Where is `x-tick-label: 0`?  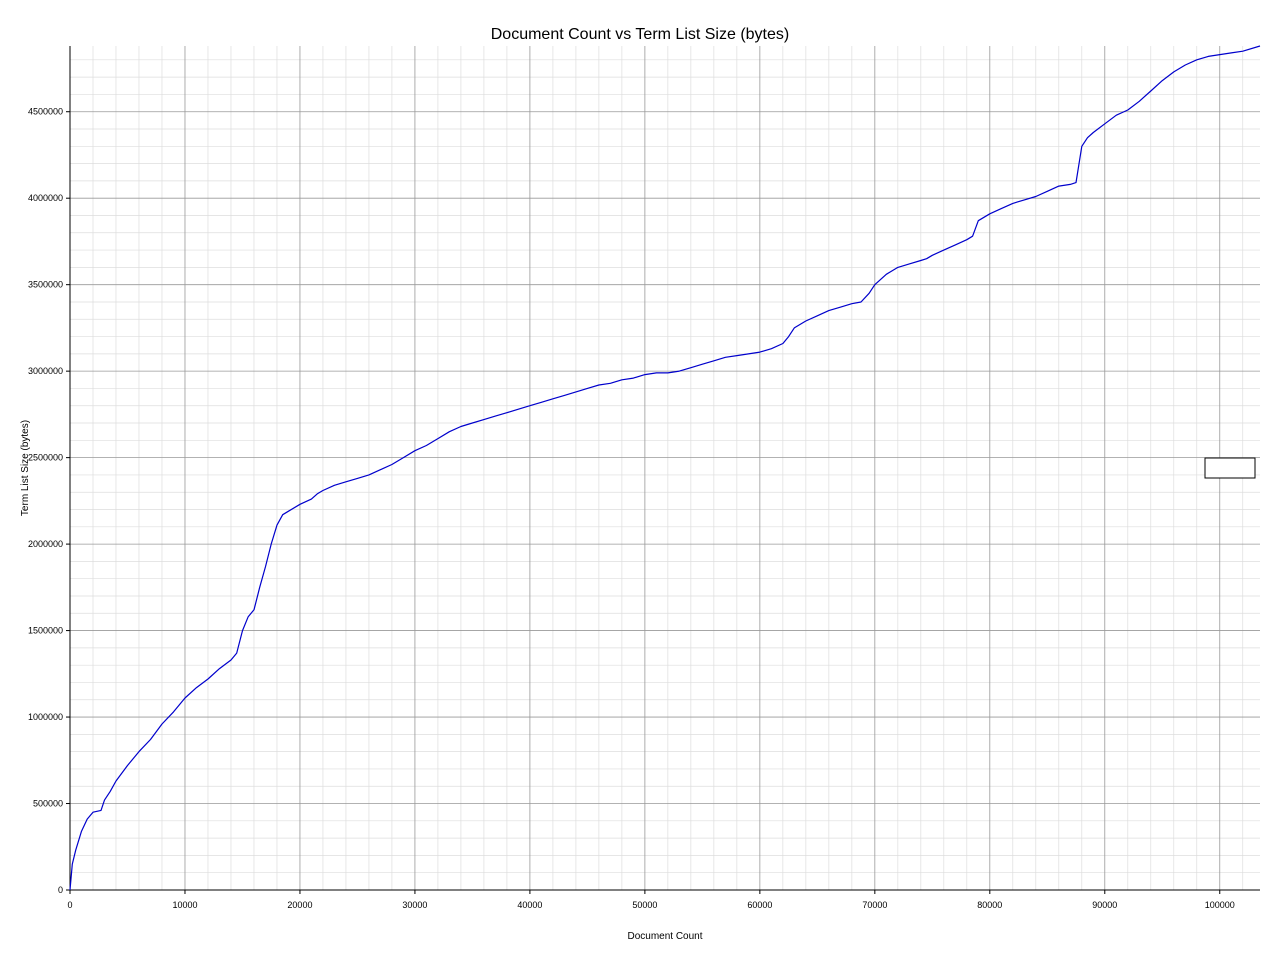
x-tick-label: 0 is located at coordinates (69, 905).